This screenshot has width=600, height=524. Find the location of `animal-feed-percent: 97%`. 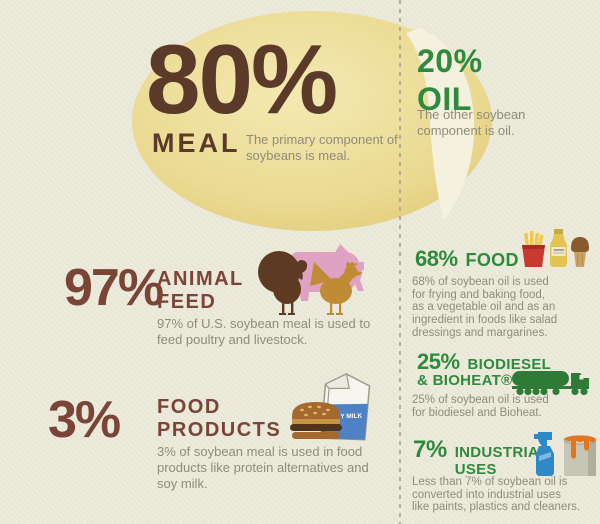

animal-feed-percent: 97% is located at coordinates (114, 288).